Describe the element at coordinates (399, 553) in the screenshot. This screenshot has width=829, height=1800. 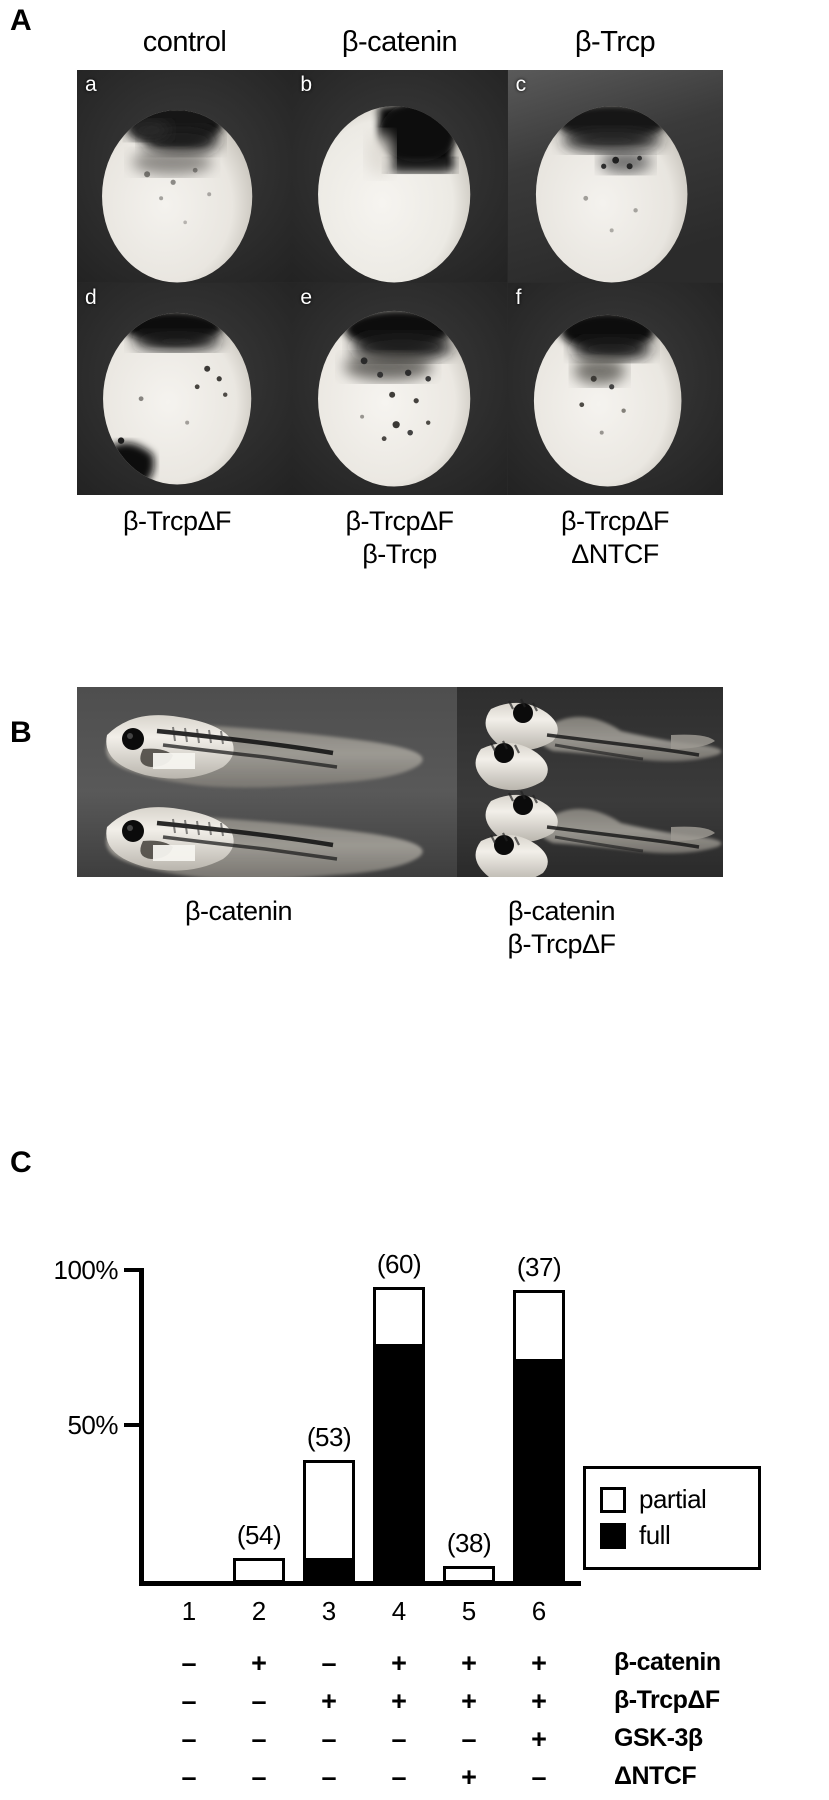
I see `panel-a-footer-2-line-2: β-Trcp` at that location.